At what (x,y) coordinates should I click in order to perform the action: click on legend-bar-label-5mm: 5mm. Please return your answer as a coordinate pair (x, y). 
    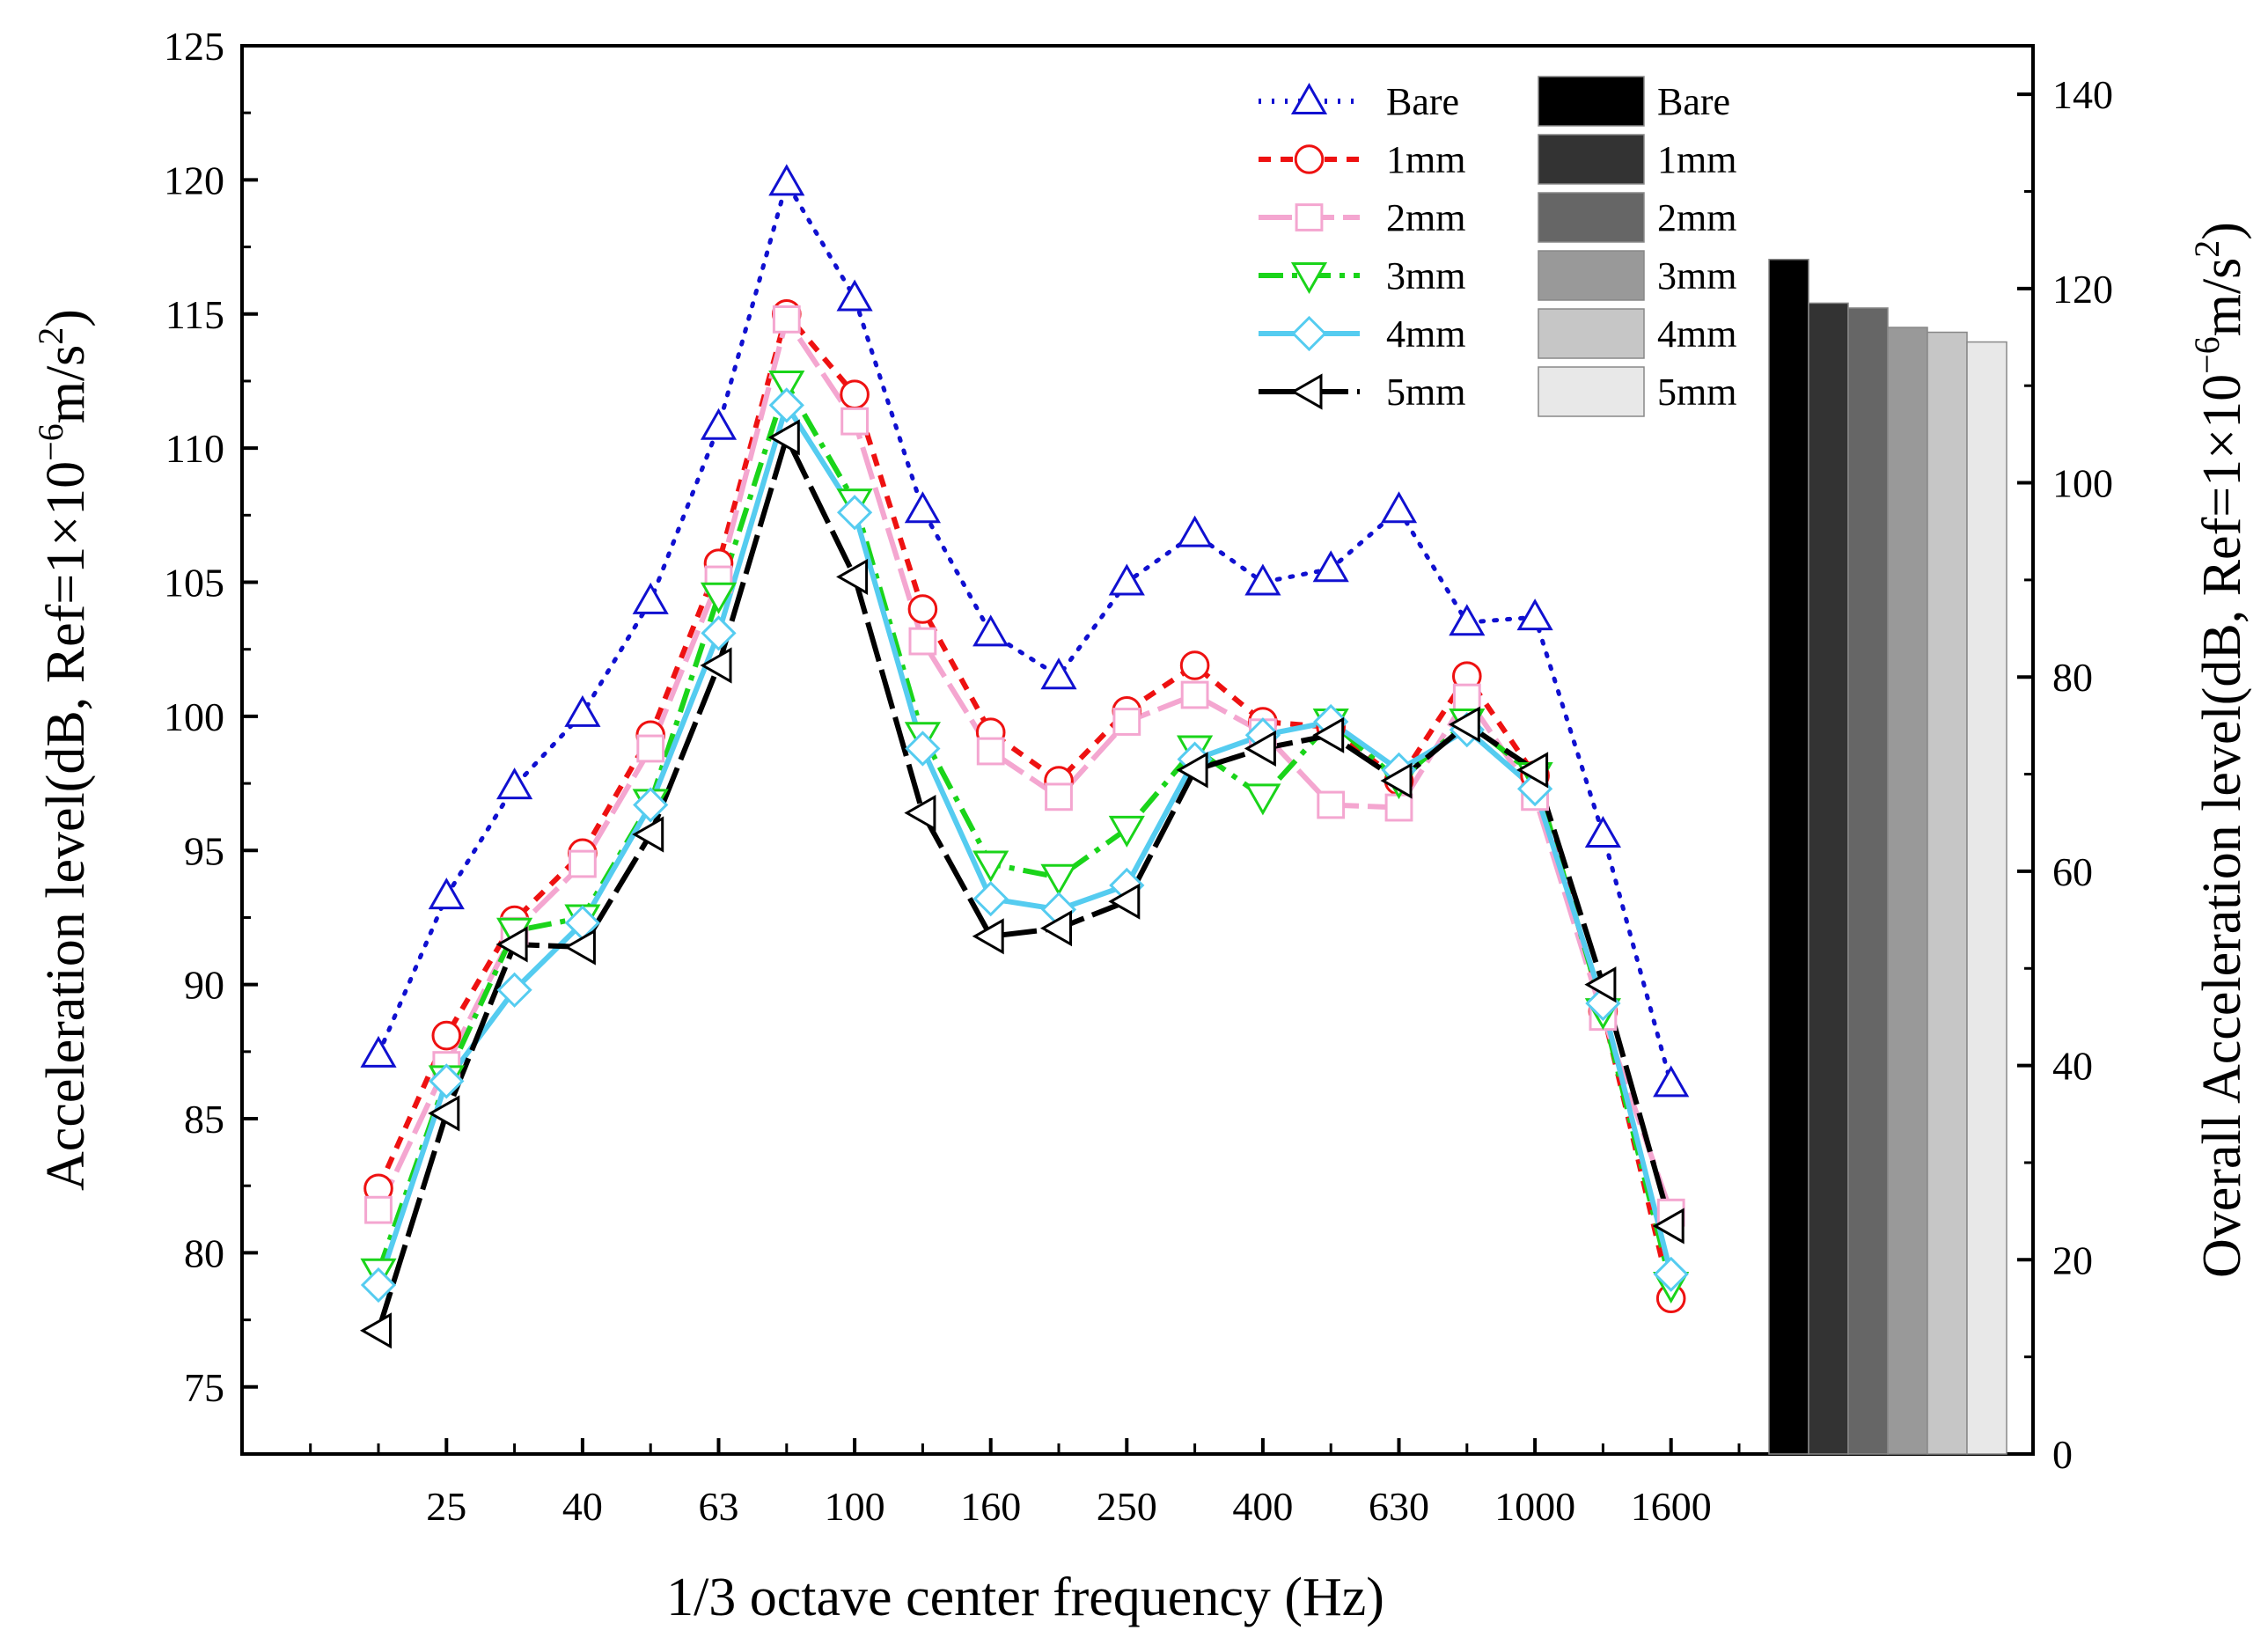
    Looking at the image, I should click on (1697, 392).